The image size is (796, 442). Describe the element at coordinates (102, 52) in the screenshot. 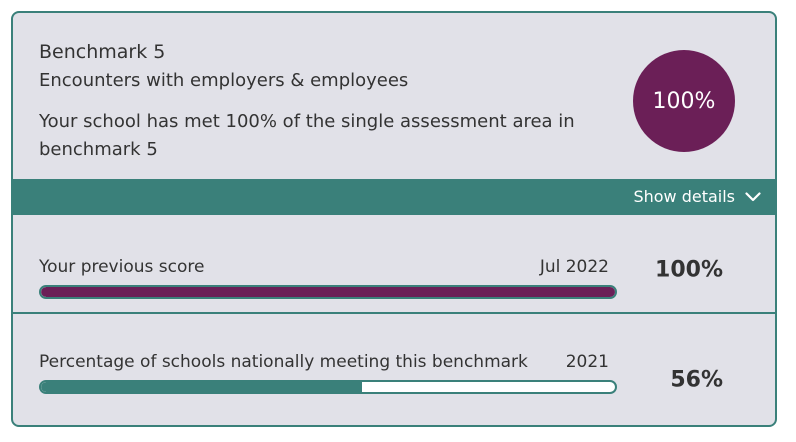

I see `benchmark-title: Benchmark 5` at that location.